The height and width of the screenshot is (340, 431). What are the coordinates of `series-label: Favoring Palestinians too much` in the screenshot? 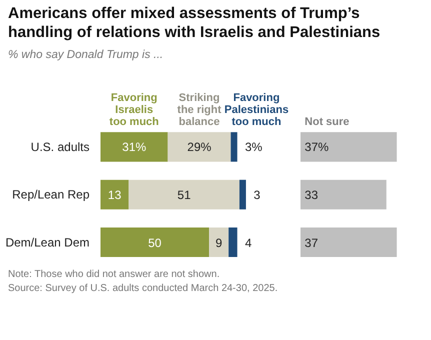 It's located at (256, 110).